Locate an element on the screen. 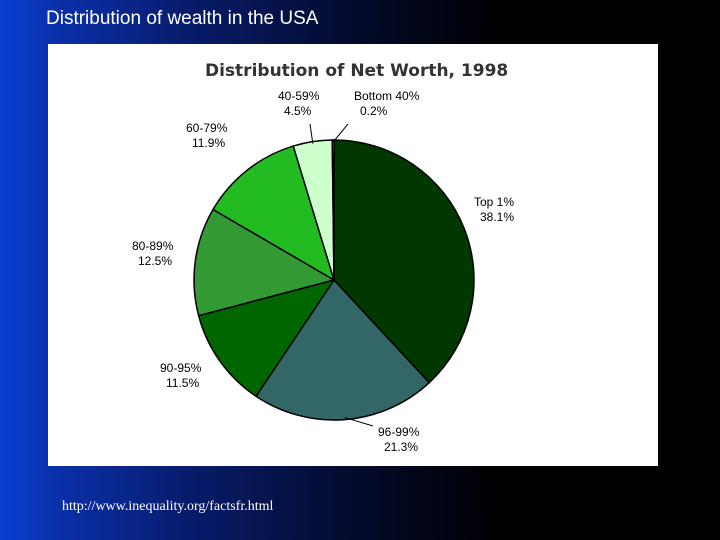  pie-slice-60-79- is located at coordinates (274, 213).